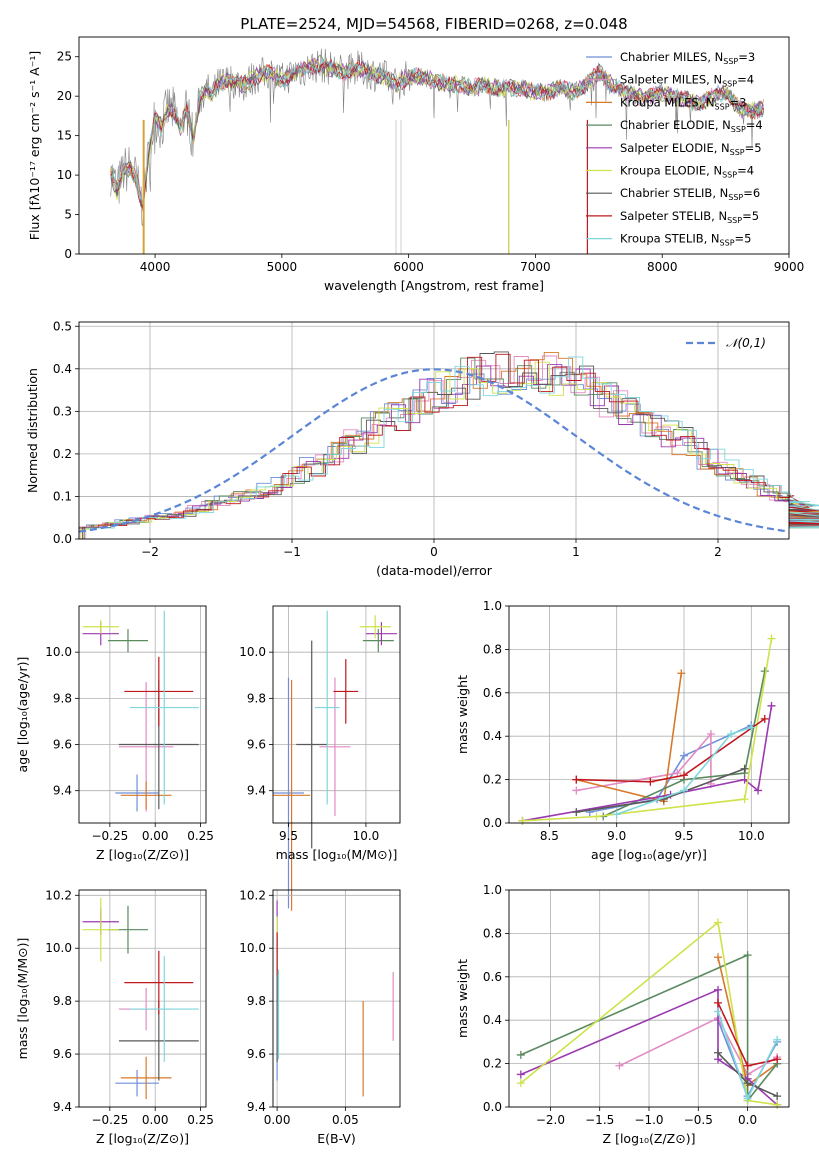 Image resolution: width=819 pixels, height=1170 pixels. I want to click on model-spectrum-line, so click(437, 132).